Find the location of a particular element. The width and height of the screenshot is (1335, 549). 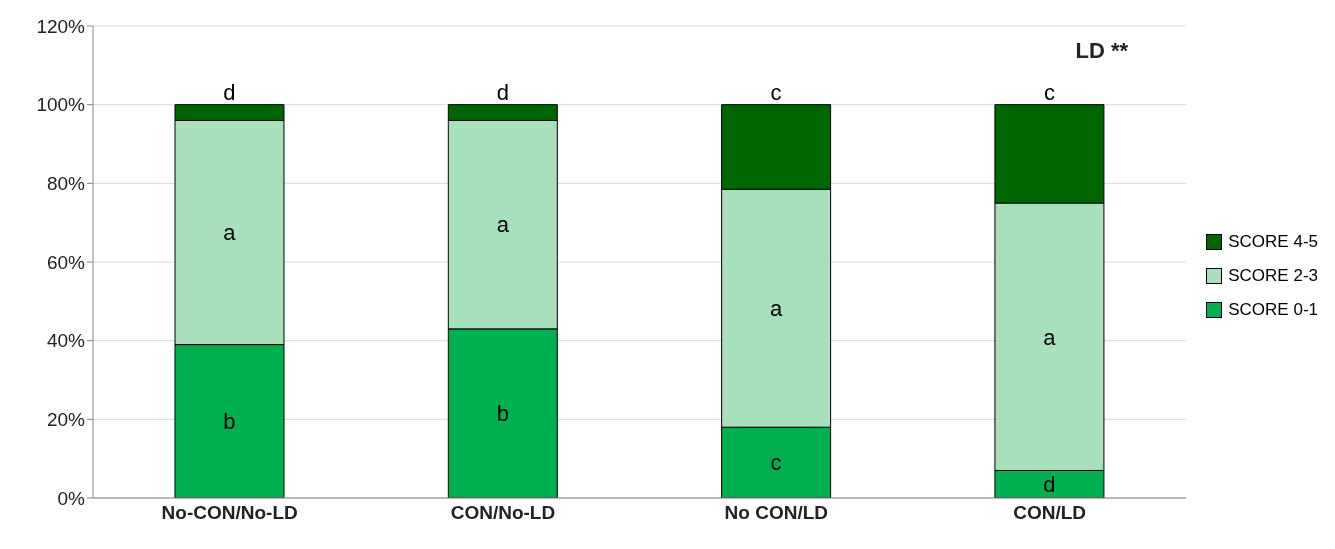

legend-label: SCORE 2-3 is located at coordinates (1273, 275).